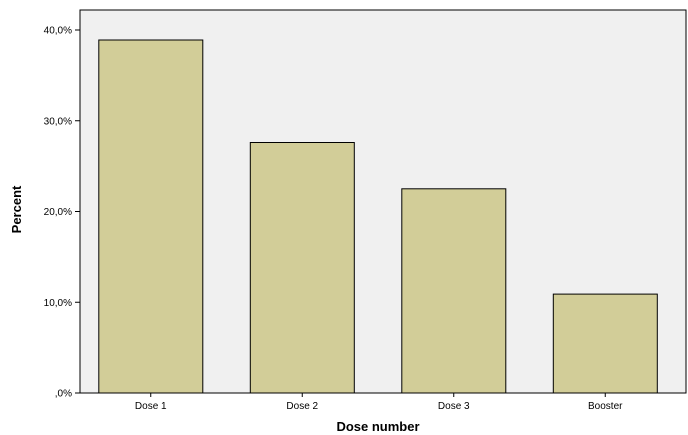 This screenshot has width=688, height=435. Describe the element at coordinates (58, 31) in the screenshot. I see `y-tick-label: 40,0%` at that location.